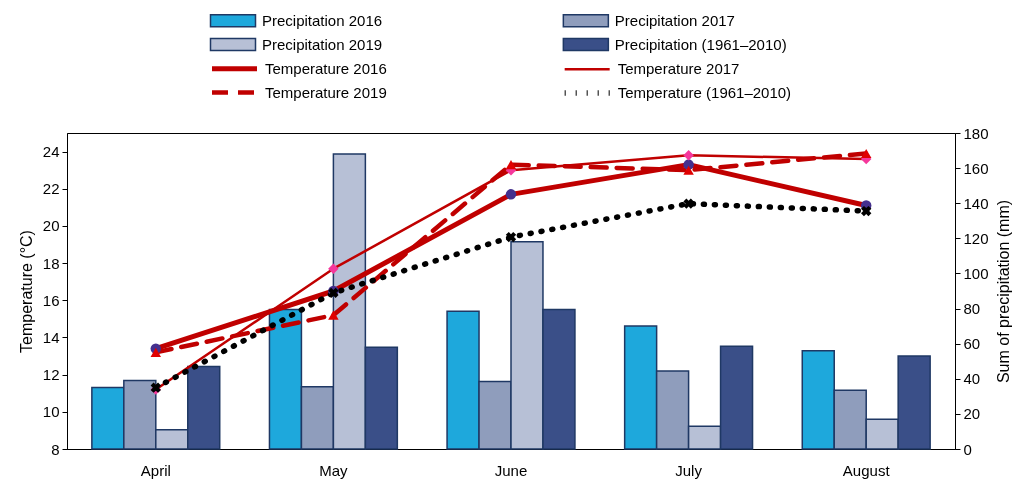 This screenshot has height=483, width=1017. What do you see at coordinates (976, 203) in the screenshot?
I see `y2-tick-label: 140` at bounding box center [976, 203].